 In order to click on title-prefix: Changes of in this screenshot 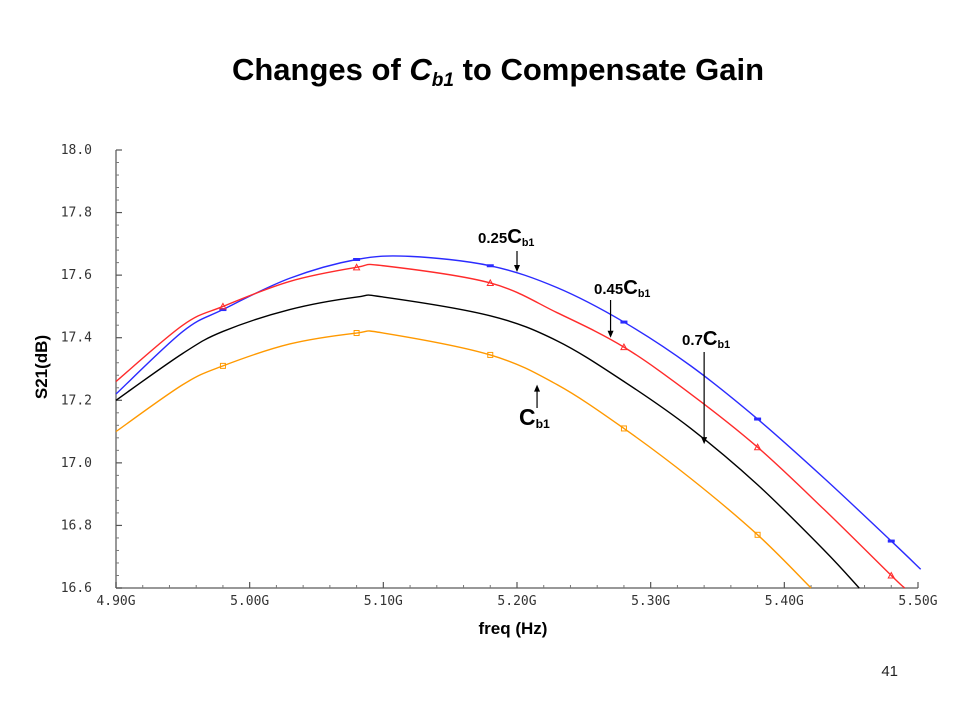, I will do `click(320, 69)`.